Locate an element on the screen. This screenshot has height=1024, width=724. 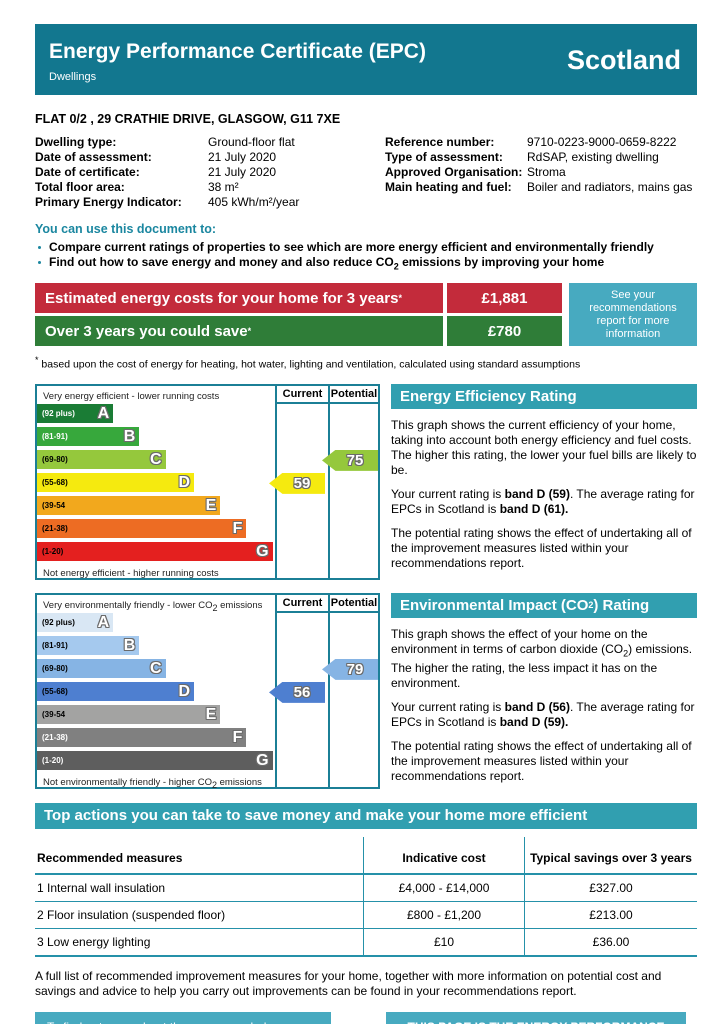
usage-section-title: You can use this document to: is located at coordinates (126, 229).